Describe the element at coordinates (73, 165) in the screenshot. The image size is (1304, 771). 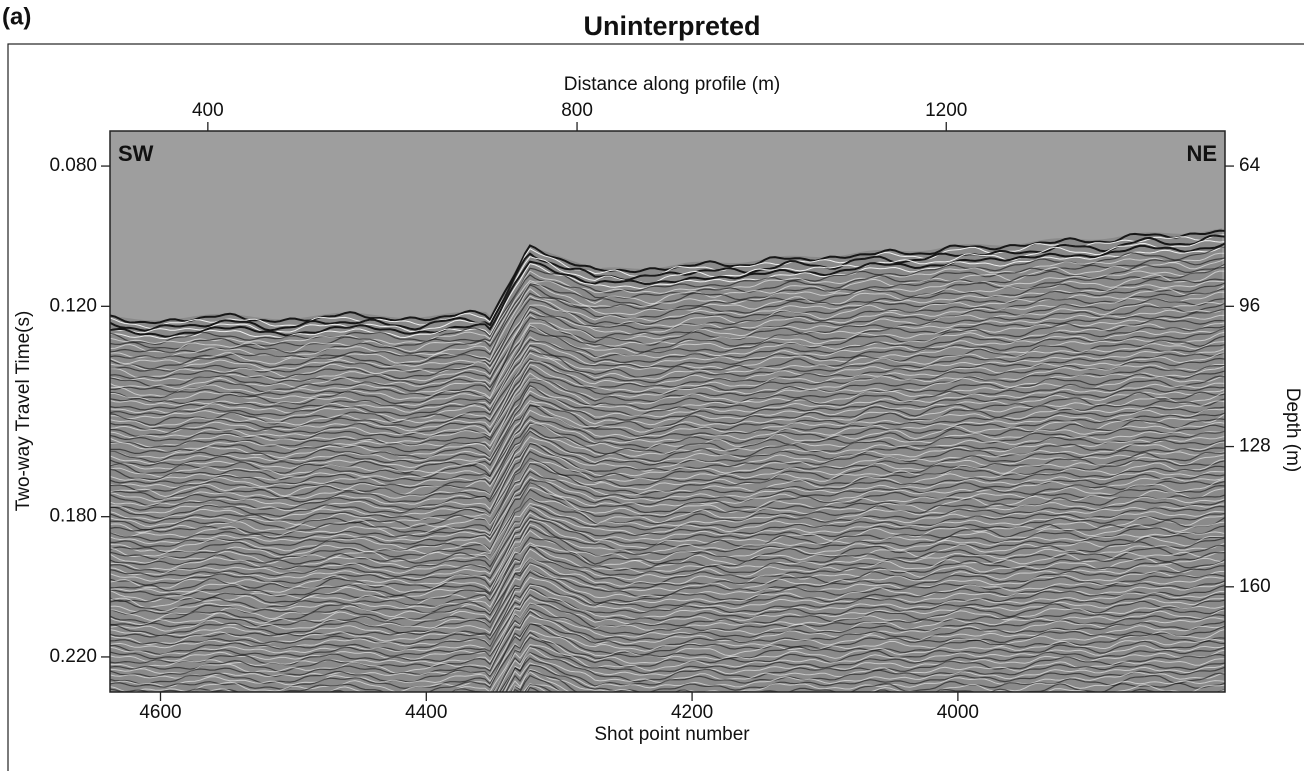
I see `y-tick-label: 0.080` at that location.